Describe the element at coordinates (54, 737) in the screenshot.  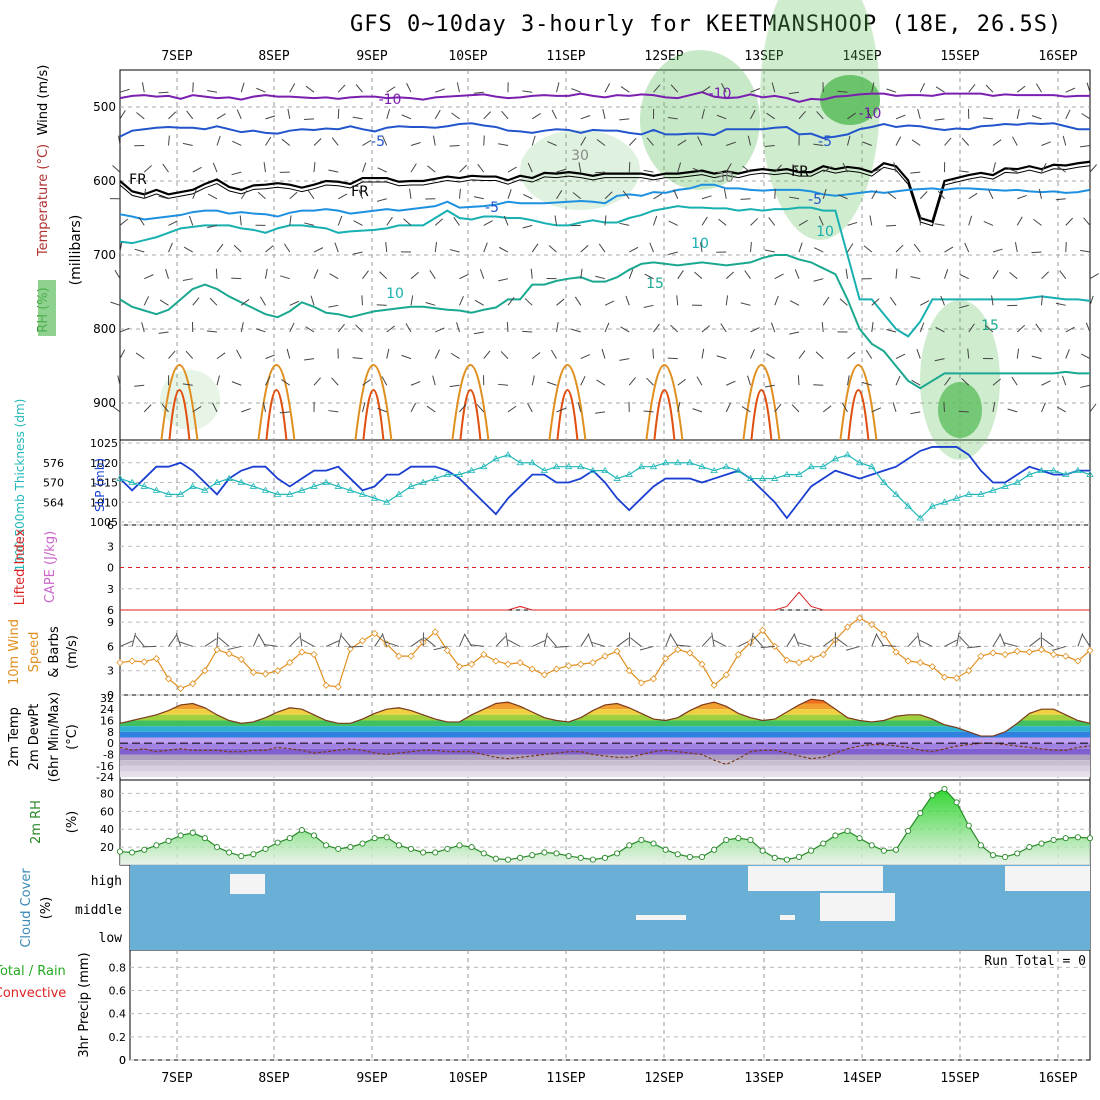
I see `minmax-axis-label: (6hr Min/Max)` at that location.